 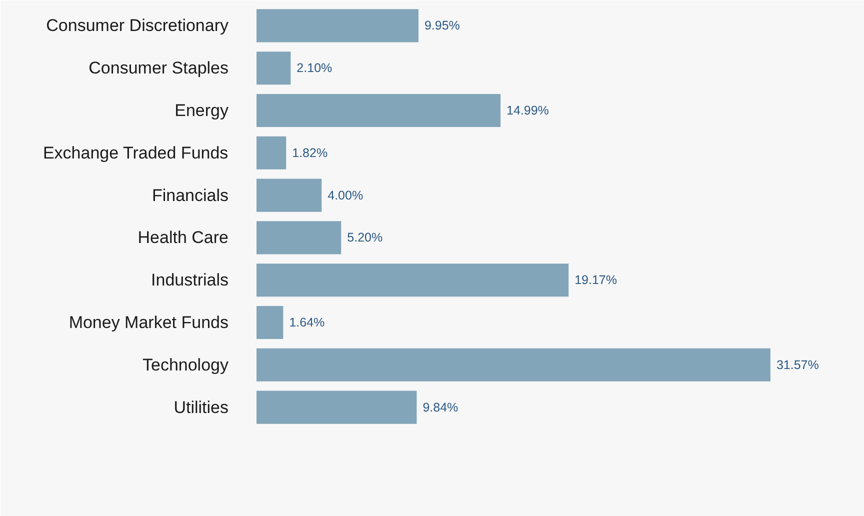 I want to click on data-label: 4.00%, so click(x=346, y=195).